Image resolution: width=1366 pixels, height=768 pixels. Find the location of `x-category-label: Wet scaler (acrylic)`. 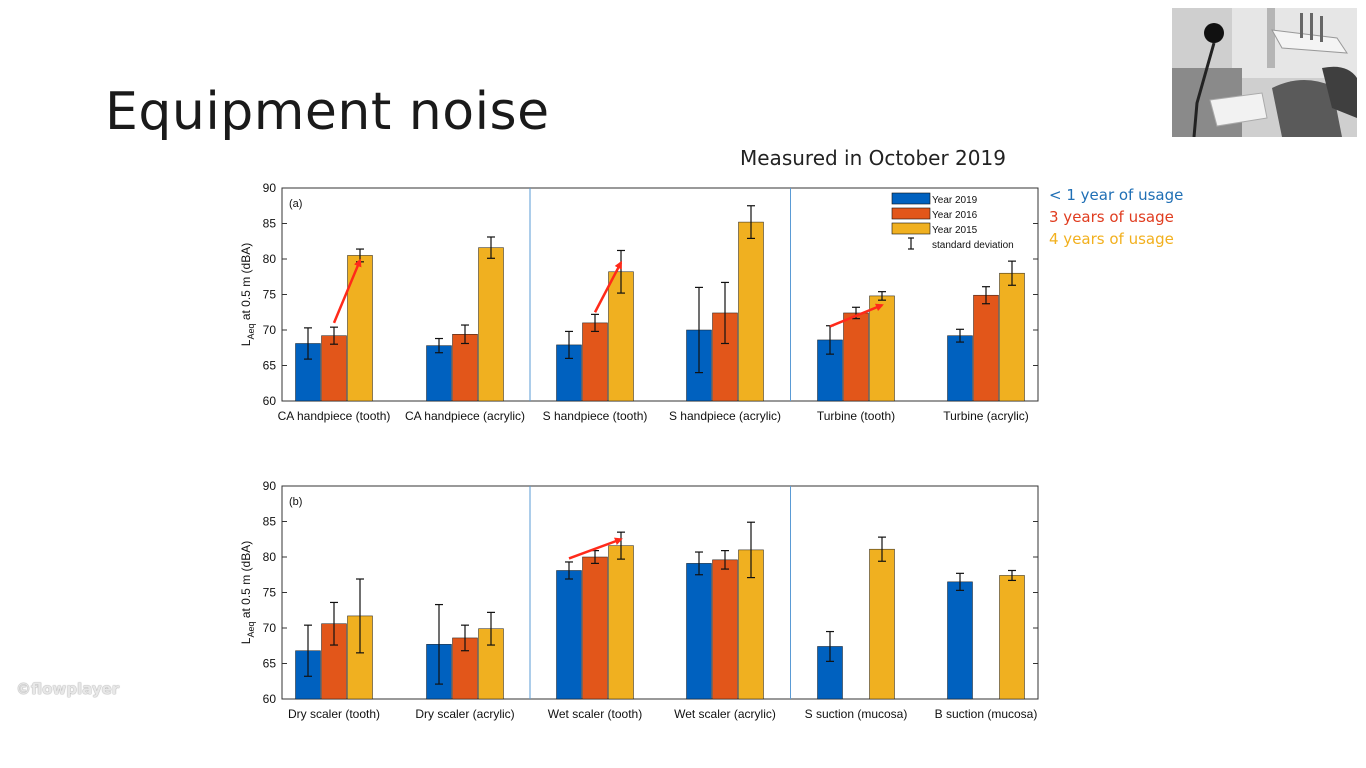

x-category-label: Wet scaler (acrylic) is located at coordinates (725, 714).